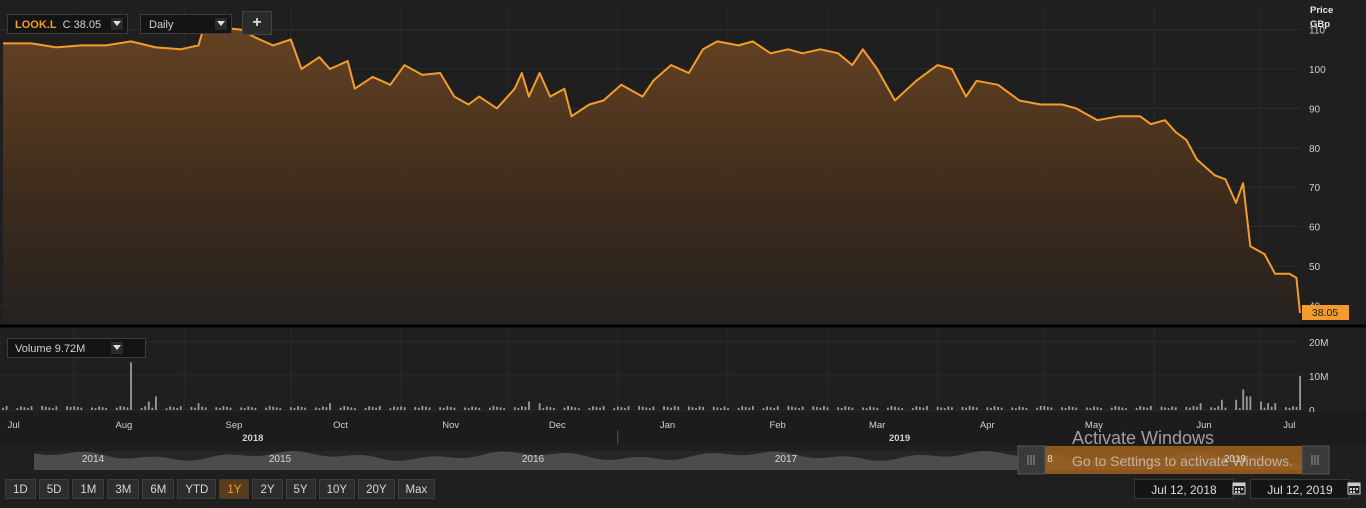 The height and width of the screenshot is (508, 1366). I want to click on period-button-max: Max, so click(416, 489).